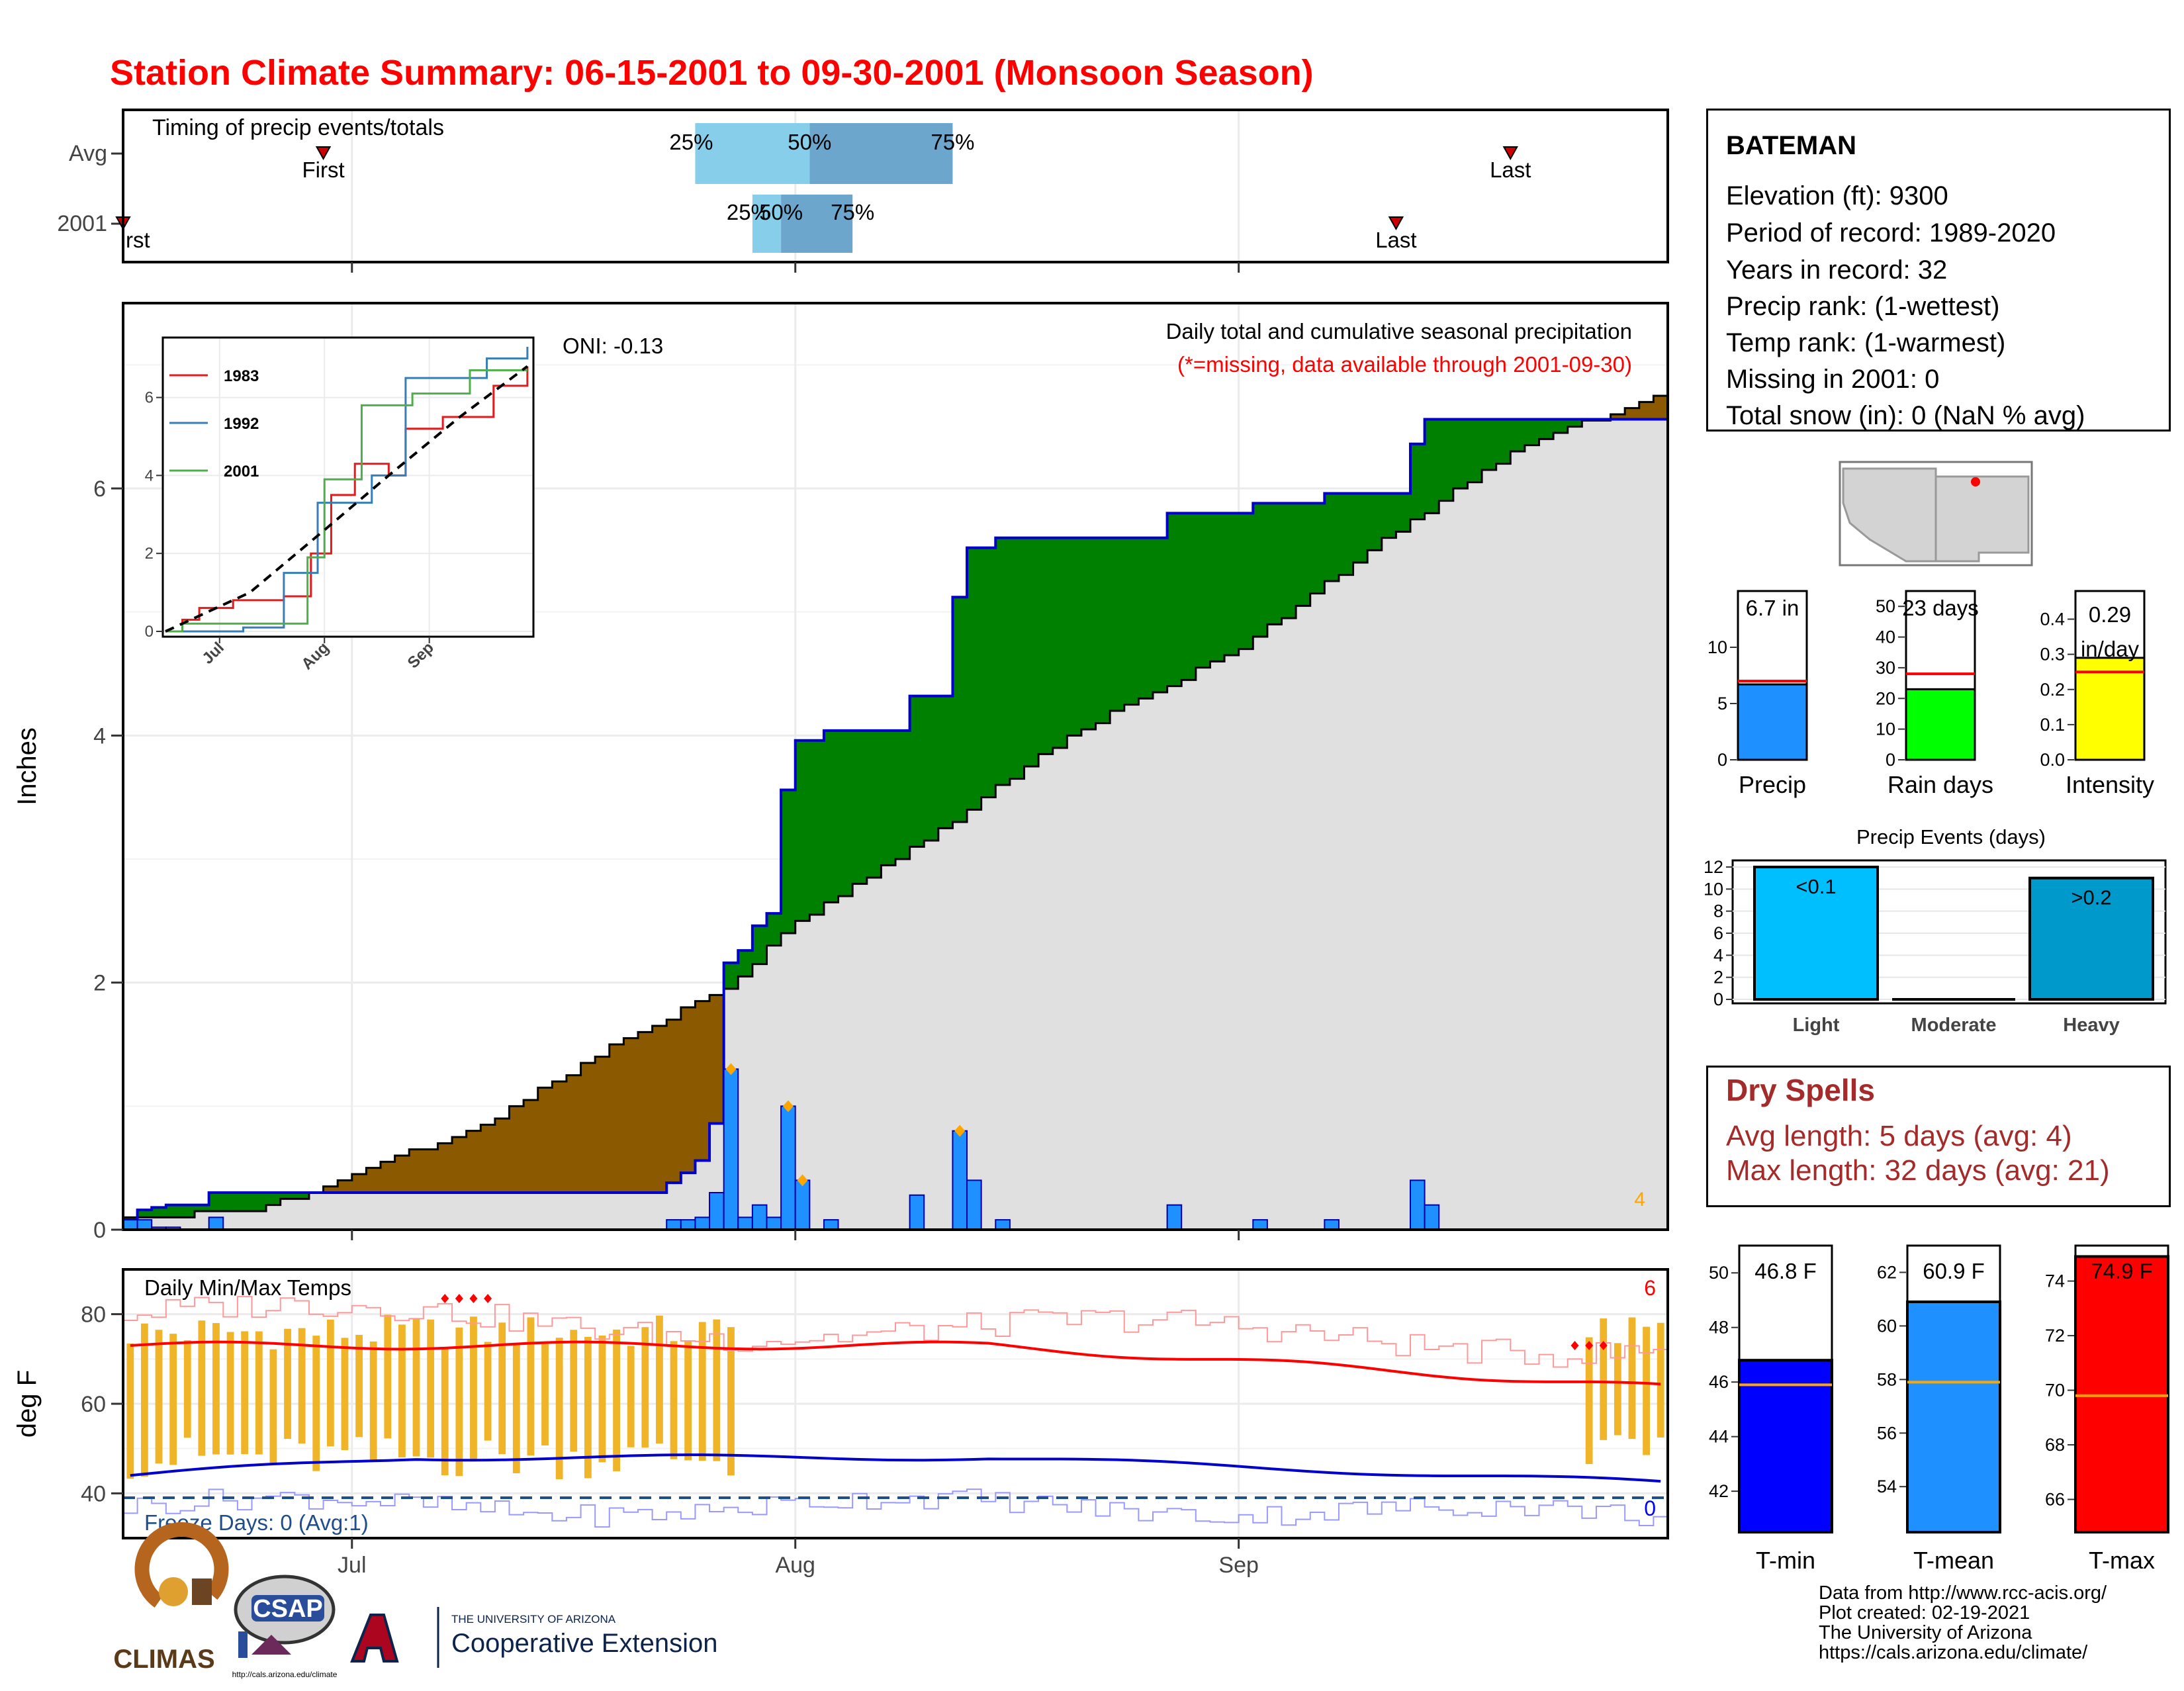 The width and height of the screenshot is (2184, 1691). What do you see at coordinates (1940, 785) in the screenshot?
I see `summary-label-1: Rain days` at bounding box center [1940, 785].